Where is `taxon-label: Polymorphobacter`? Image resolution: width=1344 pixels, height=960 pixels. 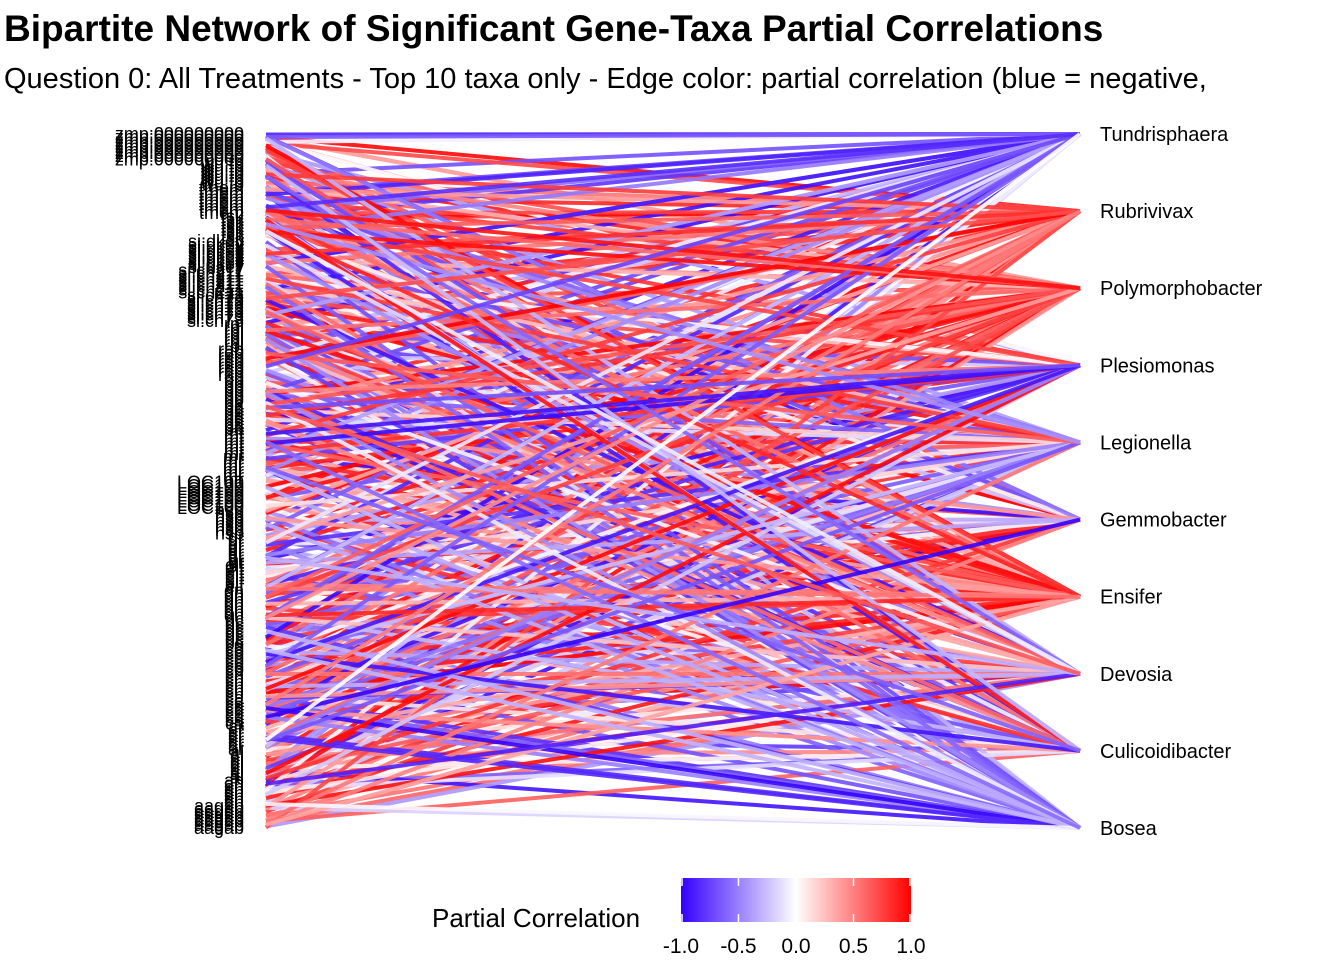
taxon-label: Polymorphobacter is located at coordinates (1181, 289).